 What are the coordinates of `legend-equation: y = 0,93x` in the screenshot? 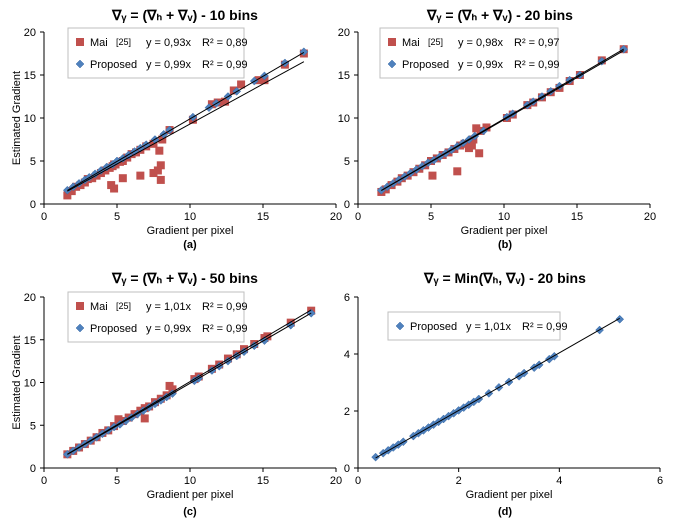 It's located at (168, 43).